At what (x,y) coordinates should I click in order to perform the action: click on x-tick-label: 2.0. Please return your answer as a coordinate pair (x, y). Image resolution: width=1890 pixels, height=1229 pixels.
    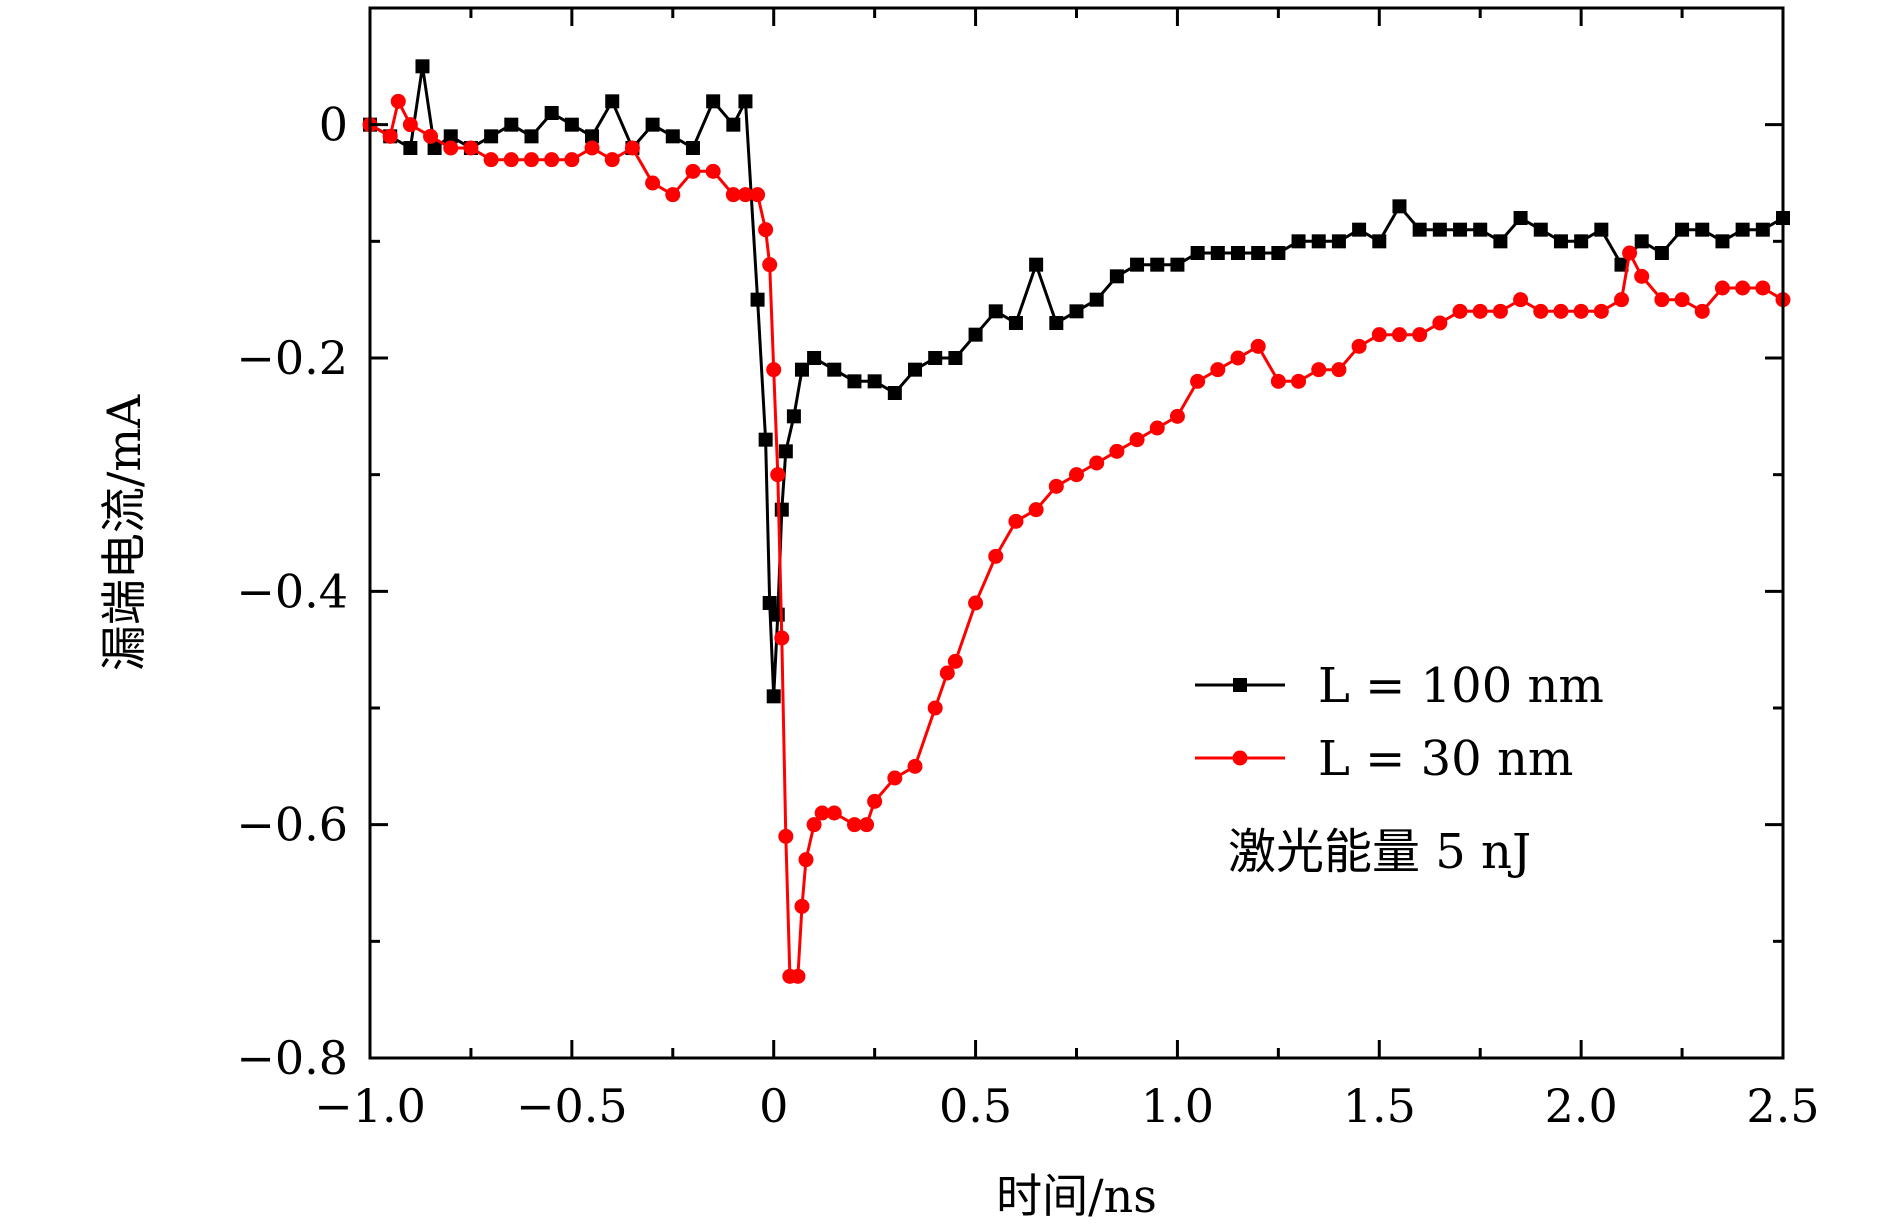
    Looking at the image, I should click on (1581, 1106).